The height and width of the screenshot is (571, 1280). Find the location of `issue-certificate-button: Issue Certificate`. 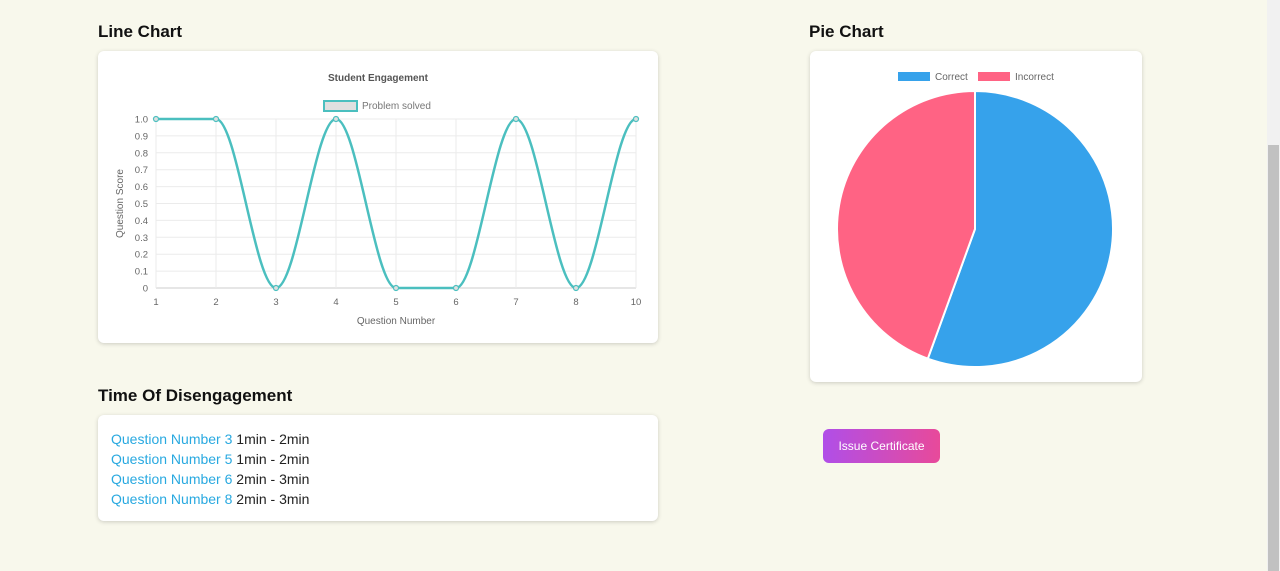

issue-certificate-button: Issue Certificate is located at coordinates (881, 446).